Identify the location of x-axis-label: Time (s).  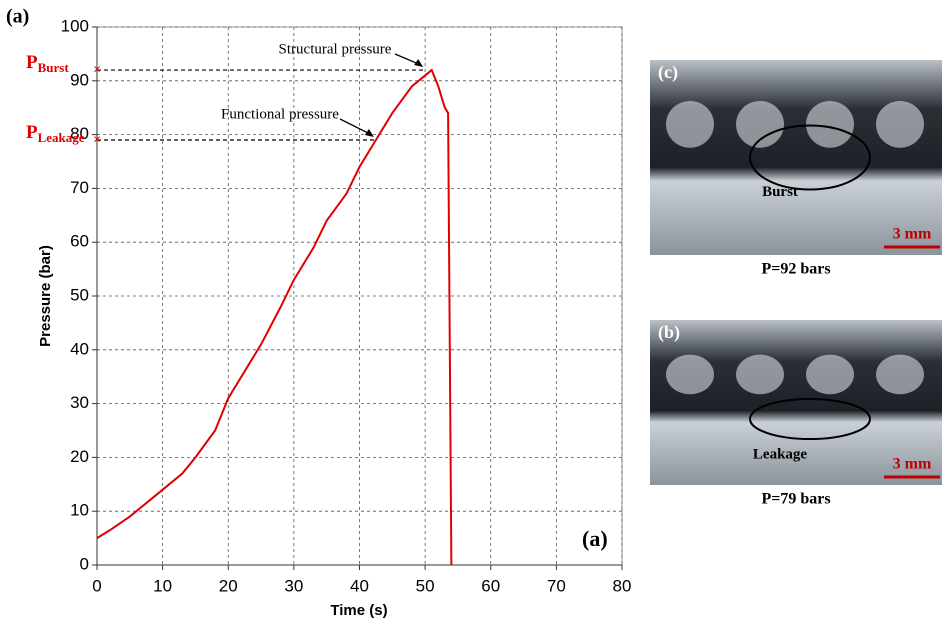
(358, 610).